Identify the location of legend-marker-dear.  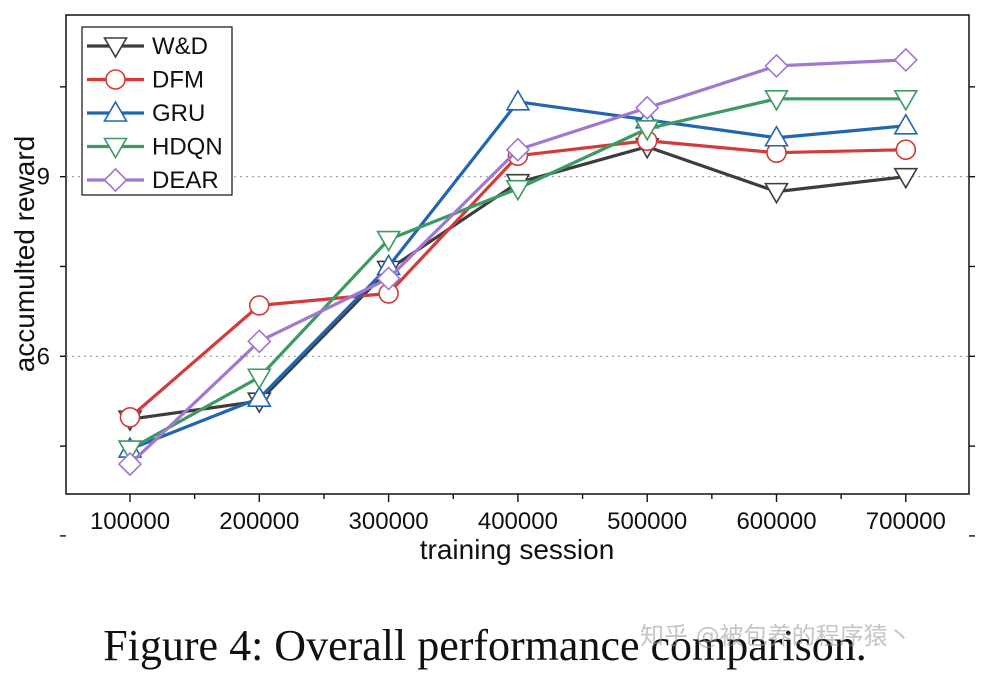
(115, 180).